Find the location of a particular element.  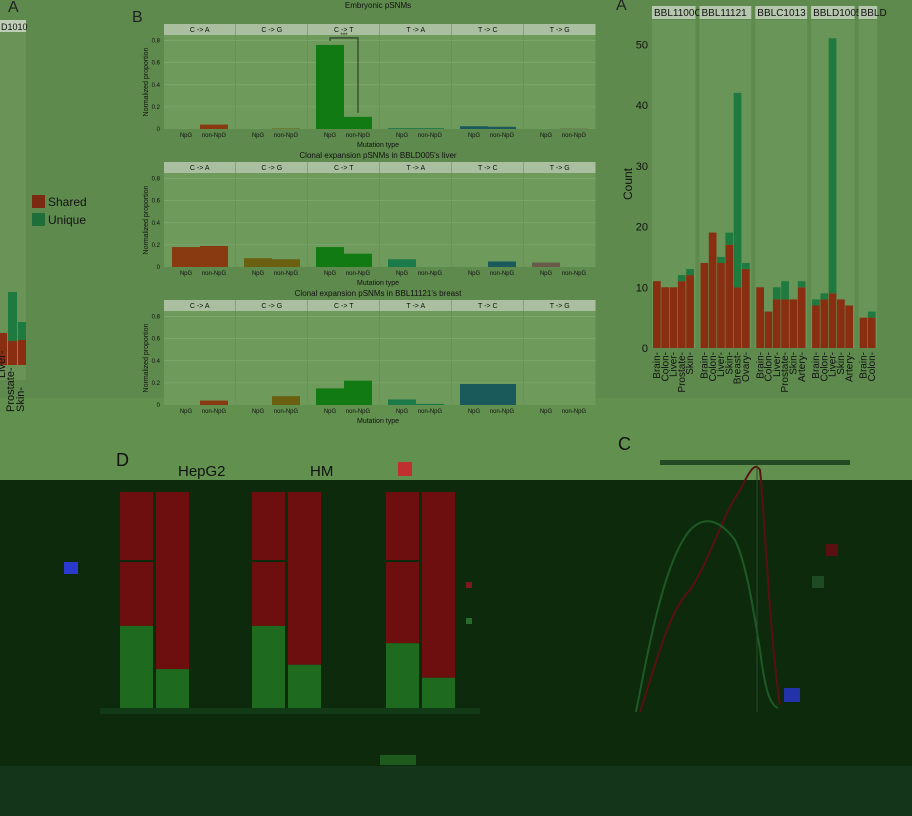

legend-swatch-unique is located at coordinates (38, 219).